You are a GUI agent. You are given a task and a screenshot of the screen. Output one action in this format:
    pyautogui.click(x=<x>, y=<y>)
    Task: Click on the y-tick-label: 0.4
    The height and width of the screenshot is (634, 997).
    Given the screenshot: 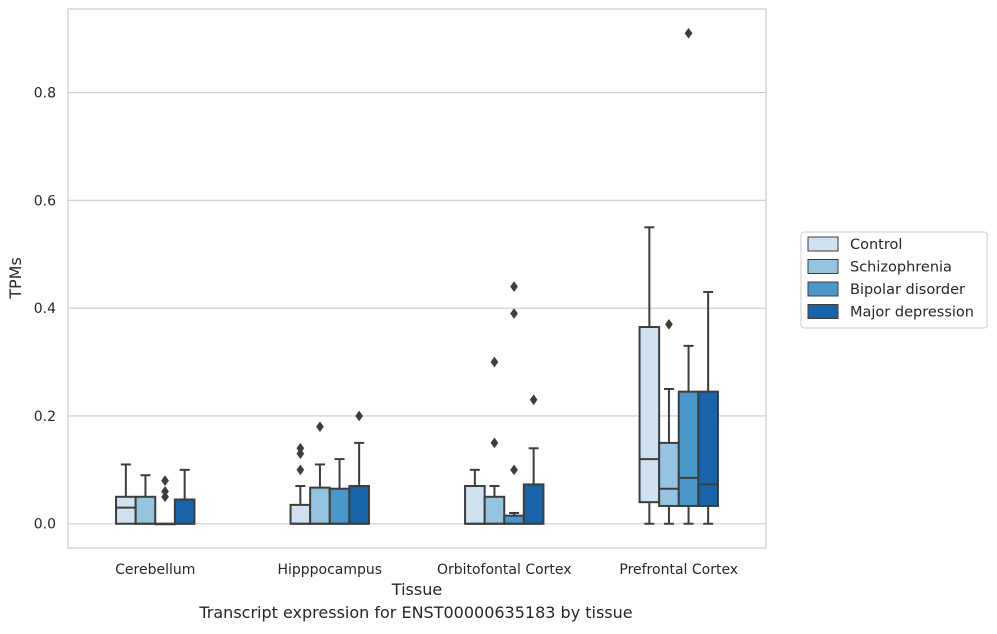 What is the action you would take?
    pyautogui.click(x=45, y=309)
    